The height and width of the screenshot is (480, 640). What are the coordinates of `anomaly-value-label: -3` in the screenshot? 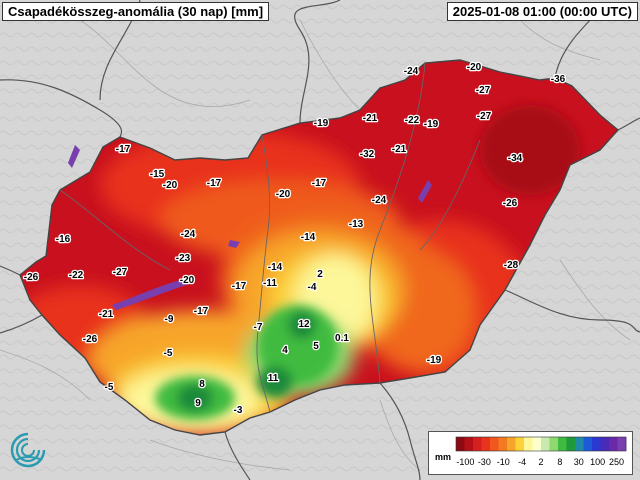 It's located at (238, 410).